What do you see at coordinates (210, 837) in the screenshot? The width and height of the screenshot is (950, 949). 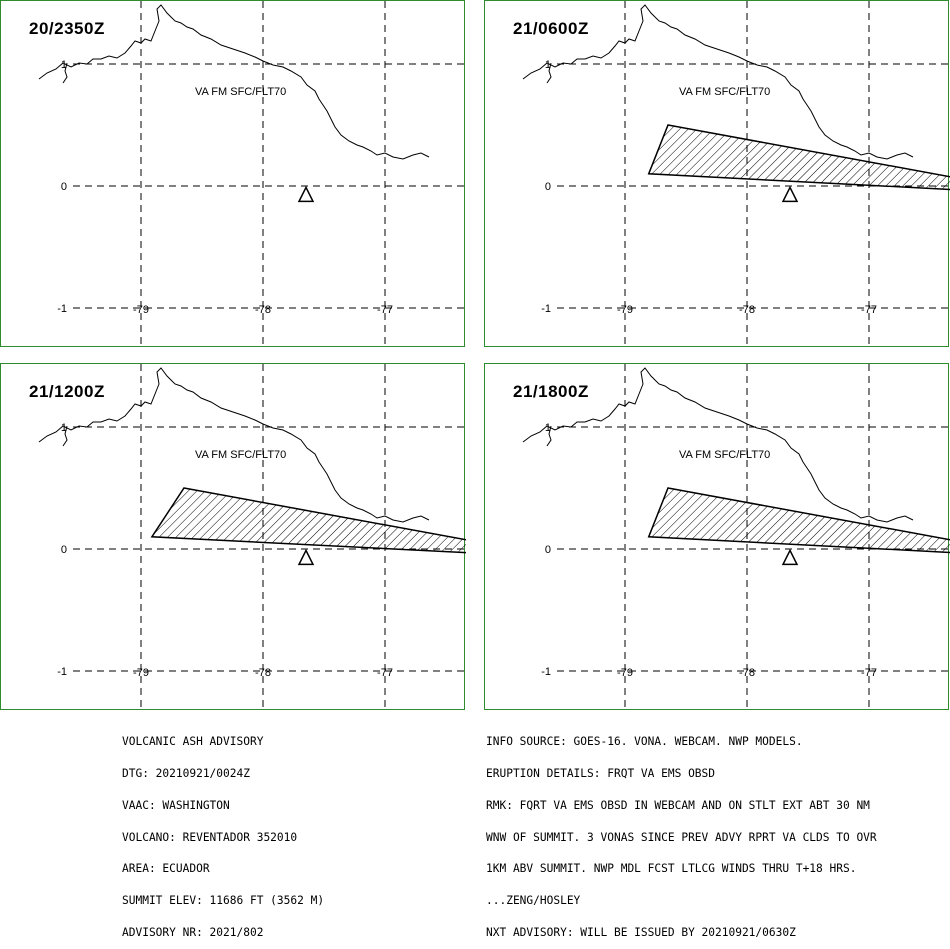 I see `advisory-left-line: VOLCANO: REVENTADOR 352010` at bounding box center [210, 837].